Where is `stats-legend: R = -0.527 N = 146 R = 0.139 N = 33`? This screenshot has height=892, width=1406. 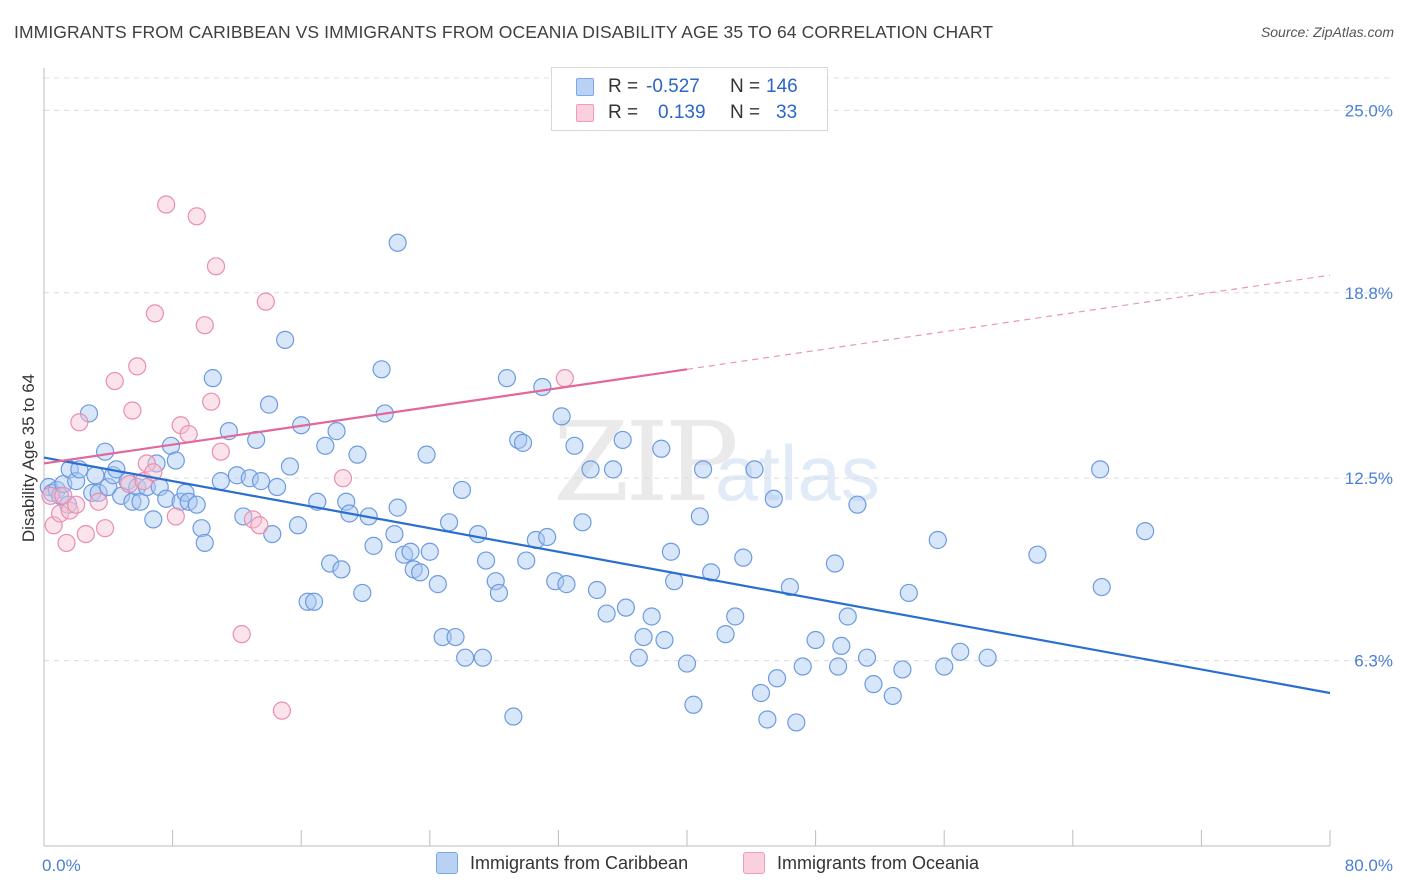 stats-legend: R = -0.527 N = 146 R = 0.139 N = 33 is located at coordinates (689, 99).